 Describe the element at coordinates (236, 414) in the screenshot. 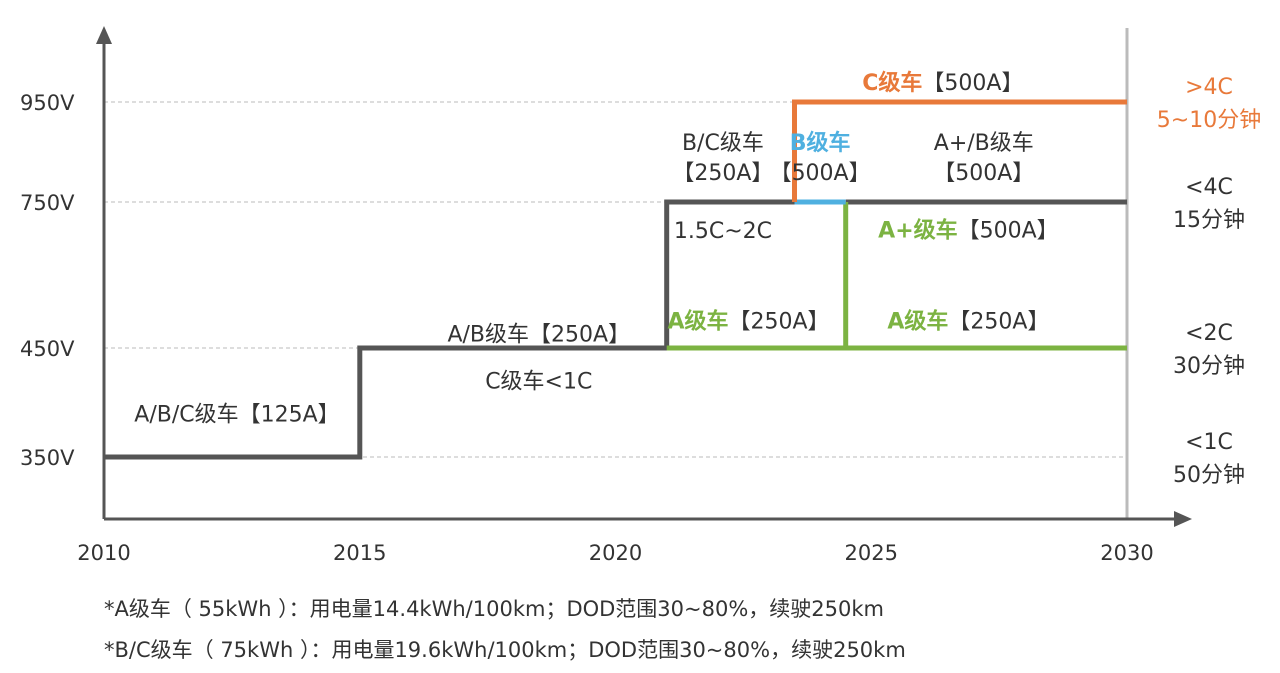

I see `ann-125: A/B/C级车【125A】` at that location.